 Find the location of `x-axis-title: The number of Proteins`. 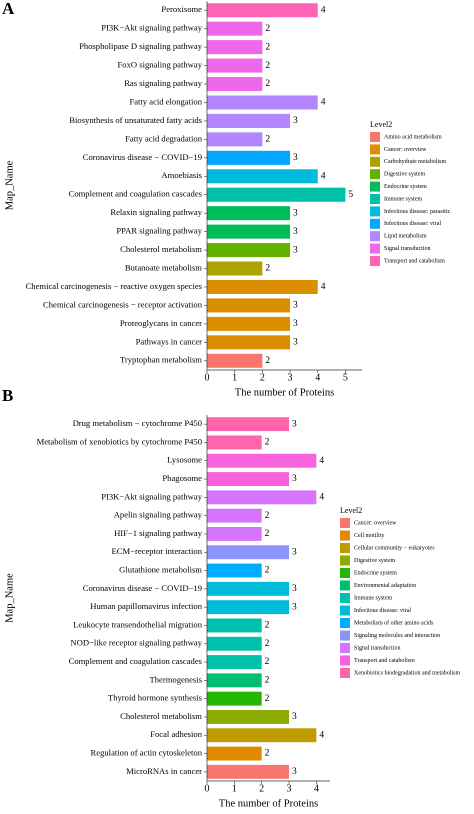

x-axis-title: The number of Proteins is located at coordinates (268, 803).